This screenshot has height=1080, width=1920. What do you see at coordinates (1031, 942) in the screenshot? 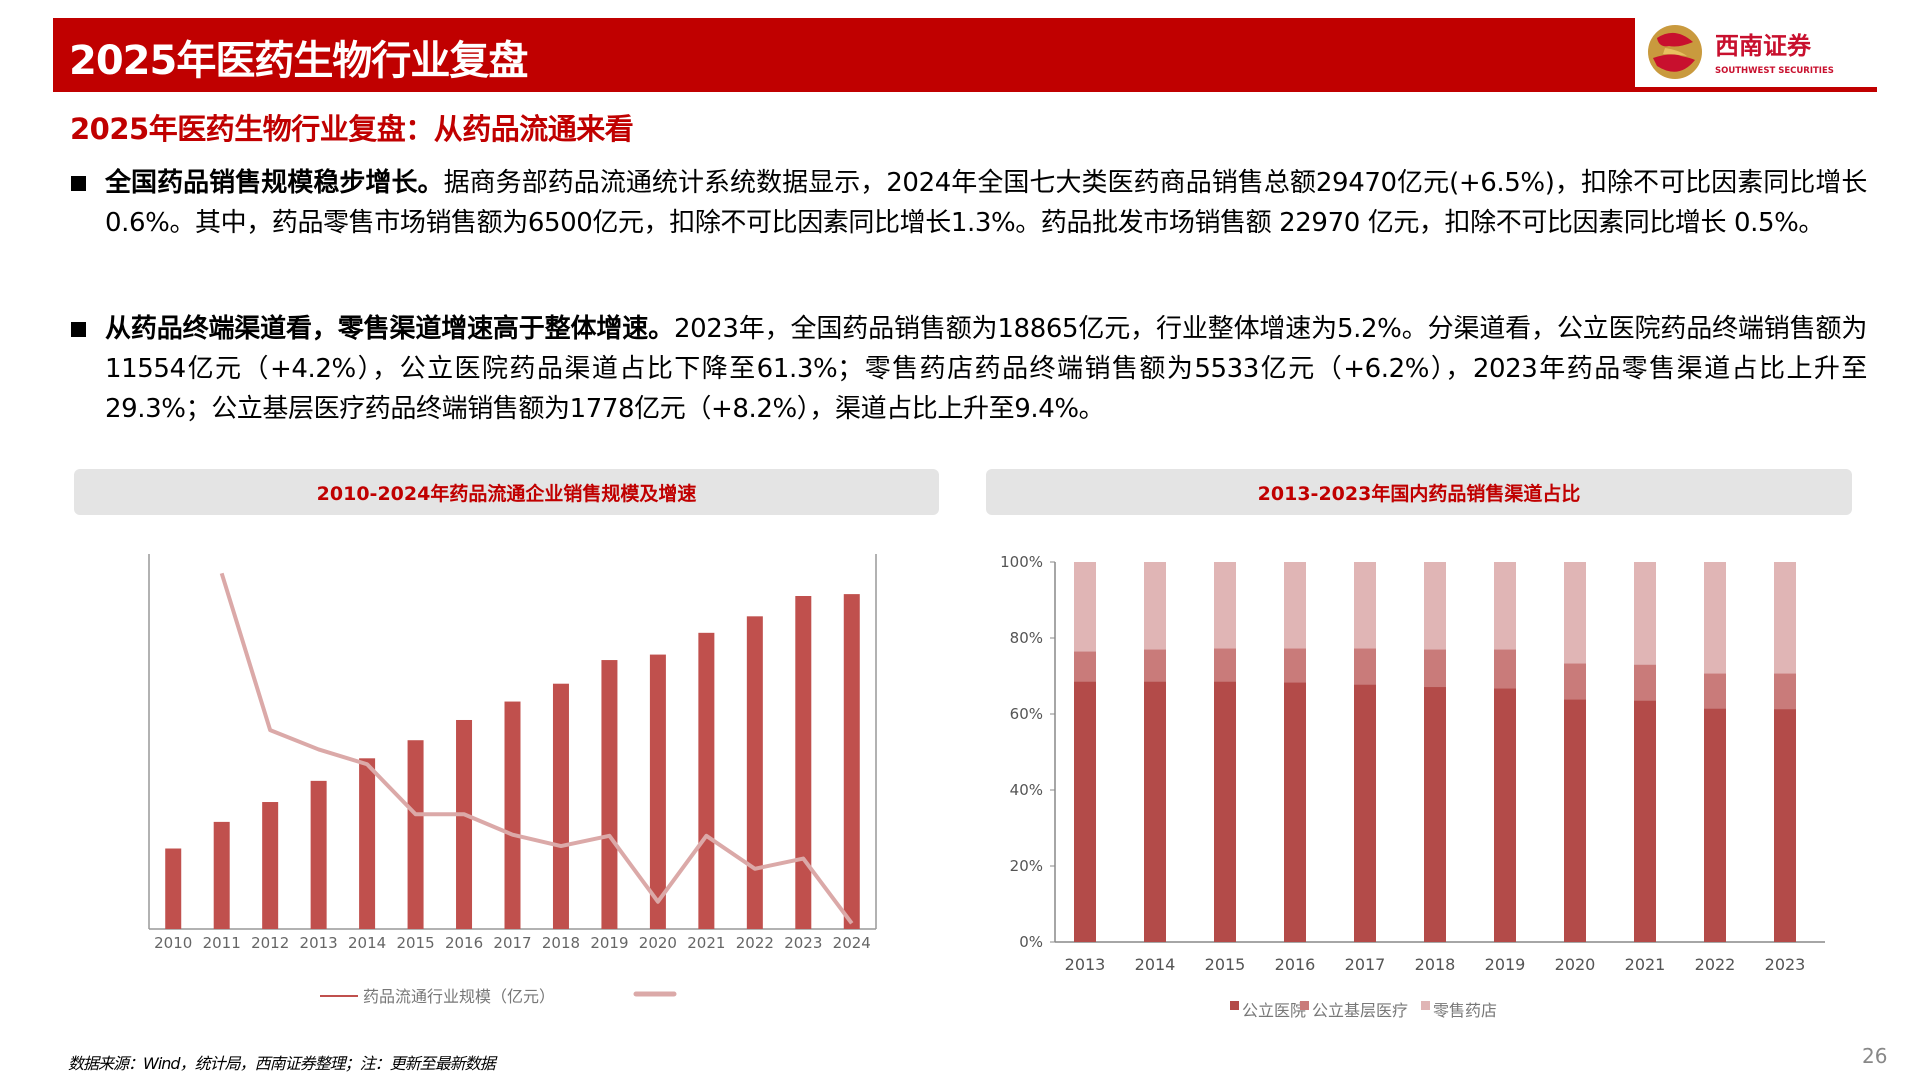
I see `y-tick-label: 0%` at bounding box center [1031, 942].